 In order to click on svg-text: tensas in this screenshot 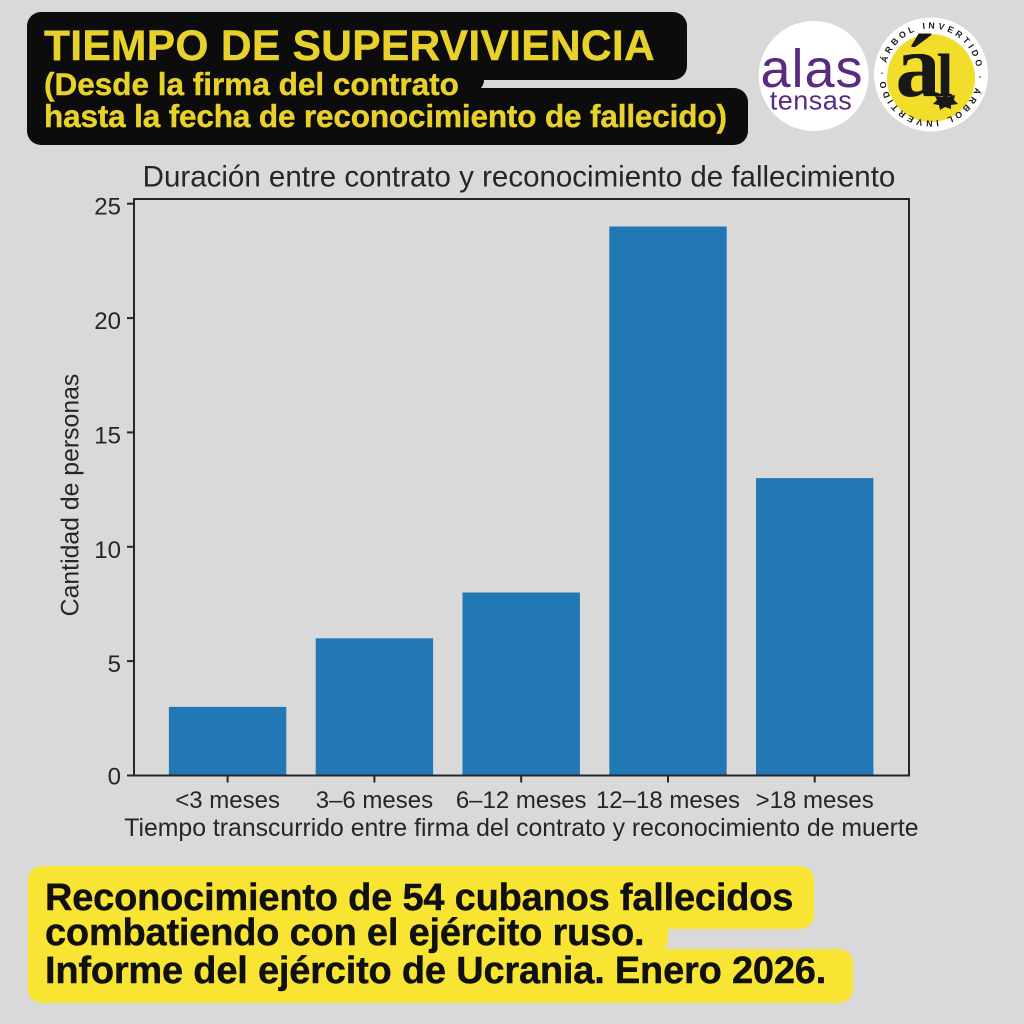, I will do `click(811, 101)`.